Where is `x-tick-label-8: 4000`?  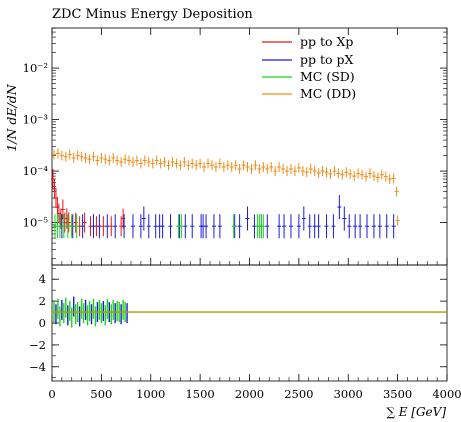 x-tick-label-8: 4000 is located at coordinates (446, 394).